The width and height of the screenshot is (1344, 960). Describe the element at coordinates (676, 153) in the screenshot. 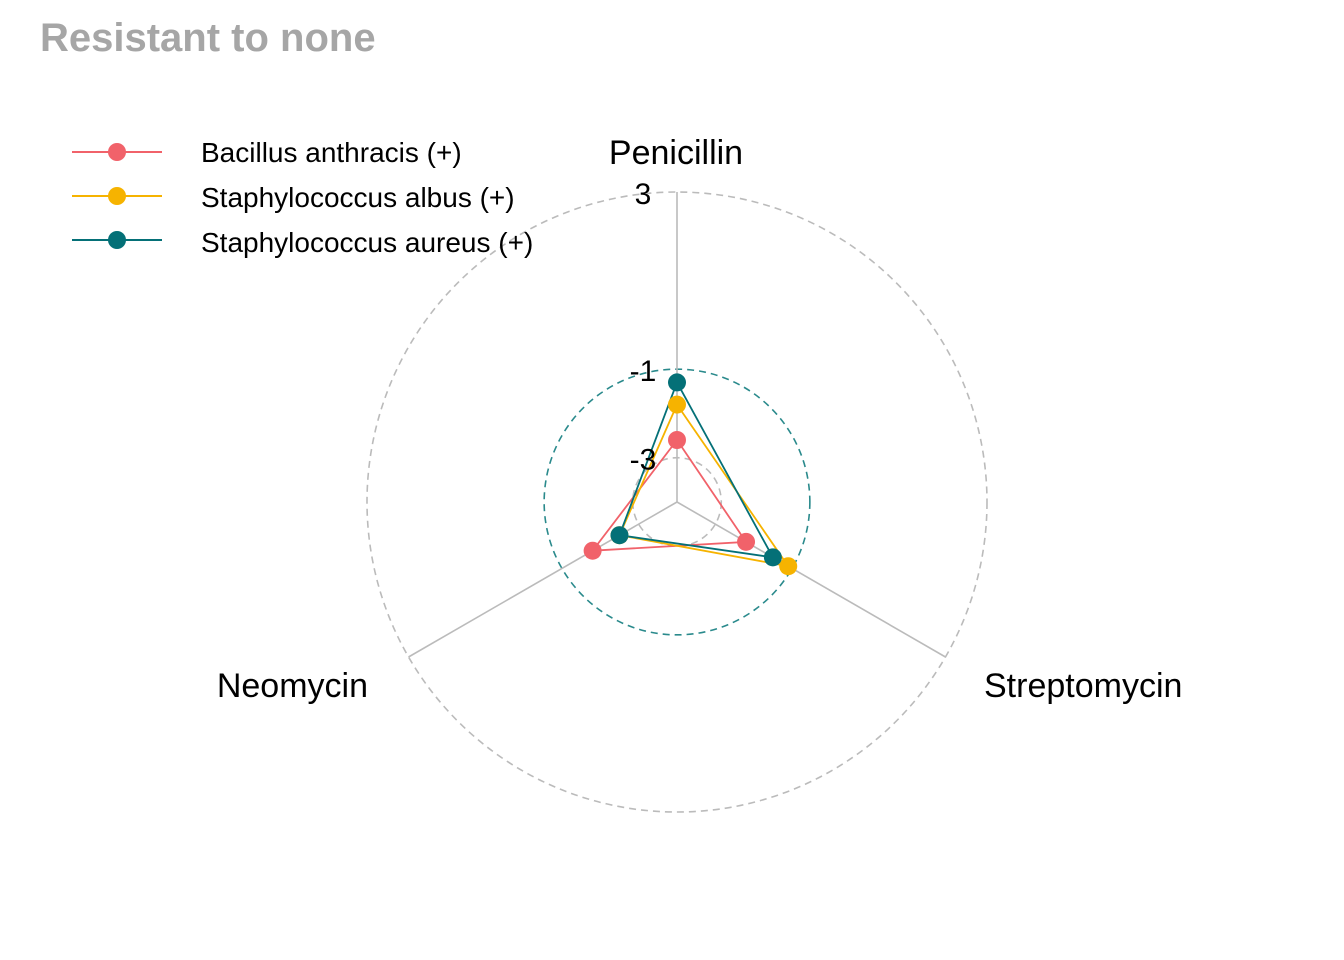

I see `axis-label: Penicillin` at that location.